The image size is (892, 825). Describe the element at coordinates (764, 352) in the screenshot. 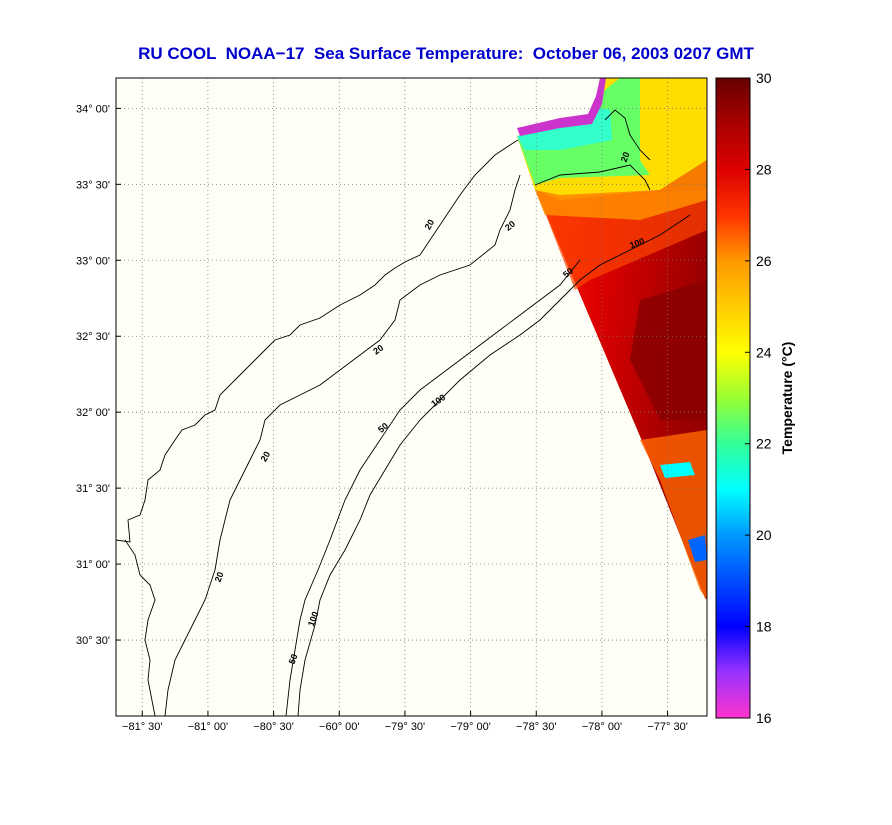

I see `colorbar-tick-label: 24` at that location.